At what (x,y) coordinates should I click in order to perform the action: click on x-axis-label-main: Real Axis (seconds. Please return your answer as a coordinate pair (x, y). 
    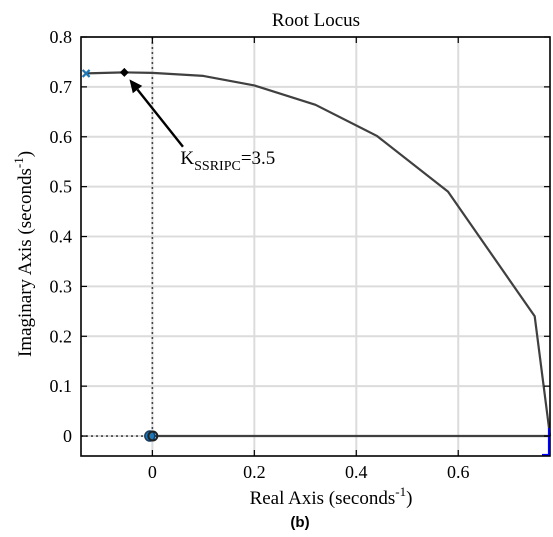
    Looking at the image, I should click on (323, 498).